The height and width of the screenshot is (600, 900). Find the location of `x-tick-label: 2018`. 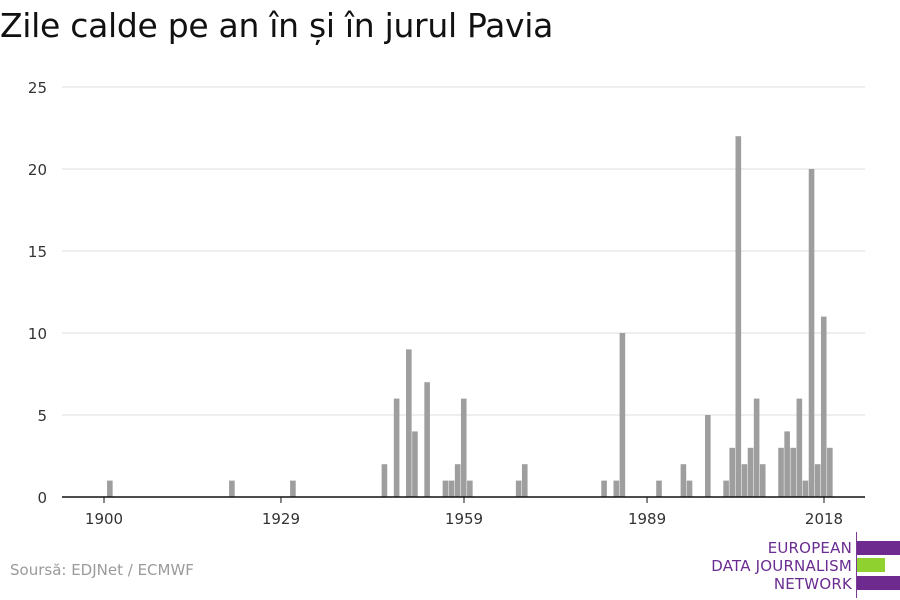

x-tick-label: 2018 is located at coordinates (824, 519).